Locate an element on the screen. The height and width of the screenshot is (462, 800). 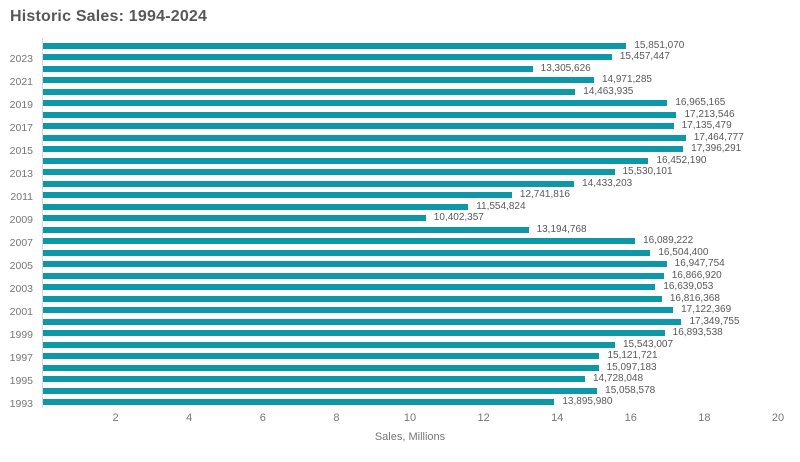
y-axis-label: 2011 is located at coordinates (21, 196).